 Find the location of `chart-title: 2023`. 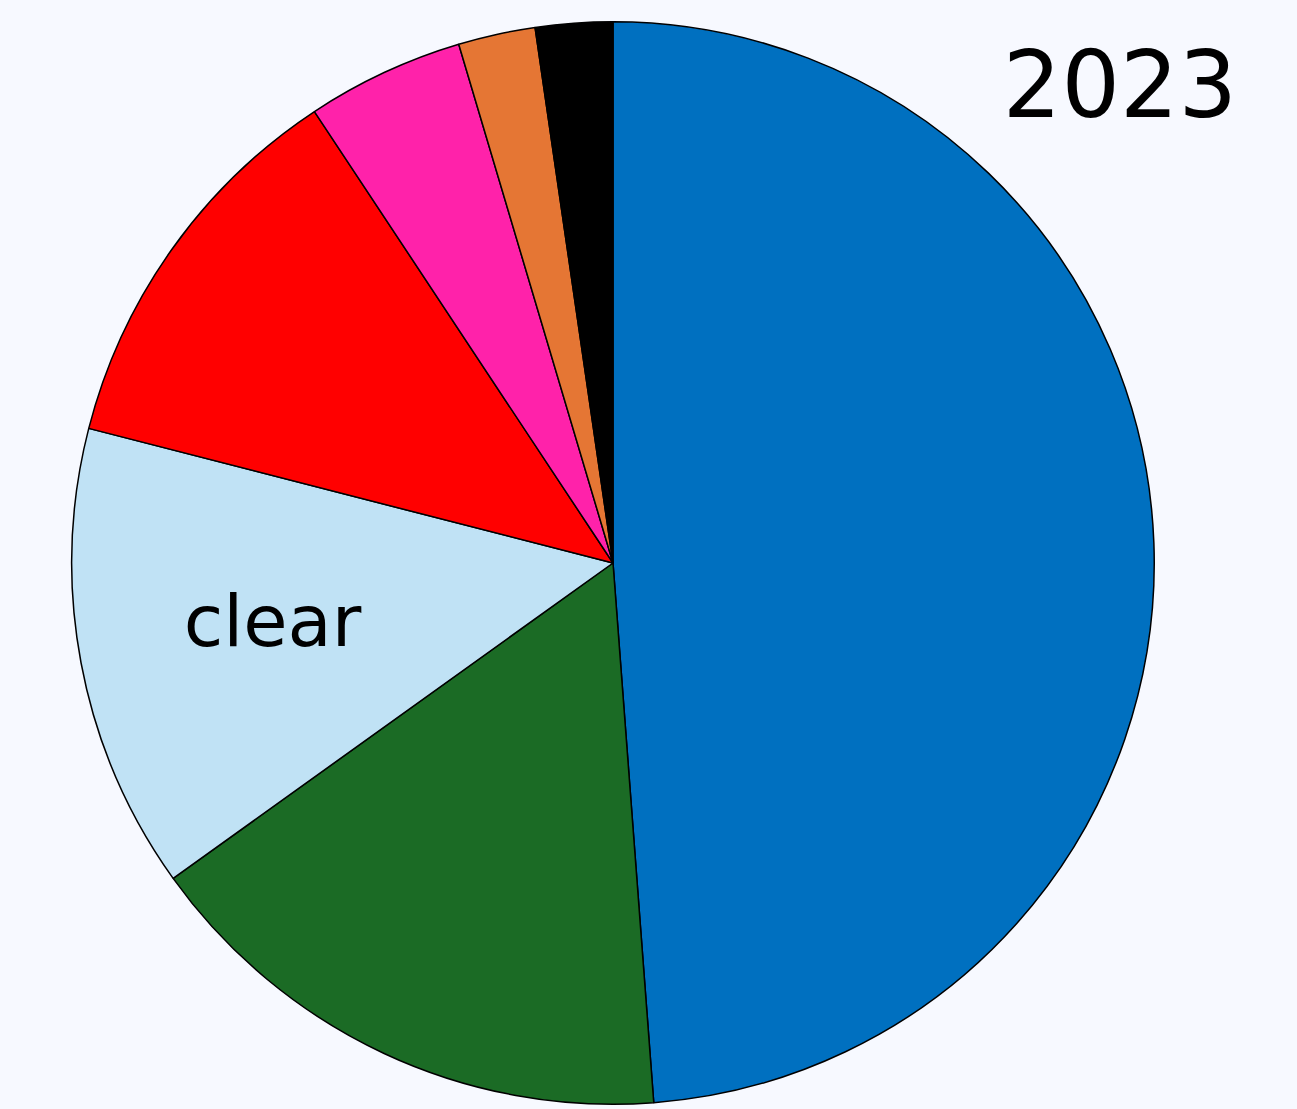

chart-title: 2023 is located at coordinates (1119, 85).